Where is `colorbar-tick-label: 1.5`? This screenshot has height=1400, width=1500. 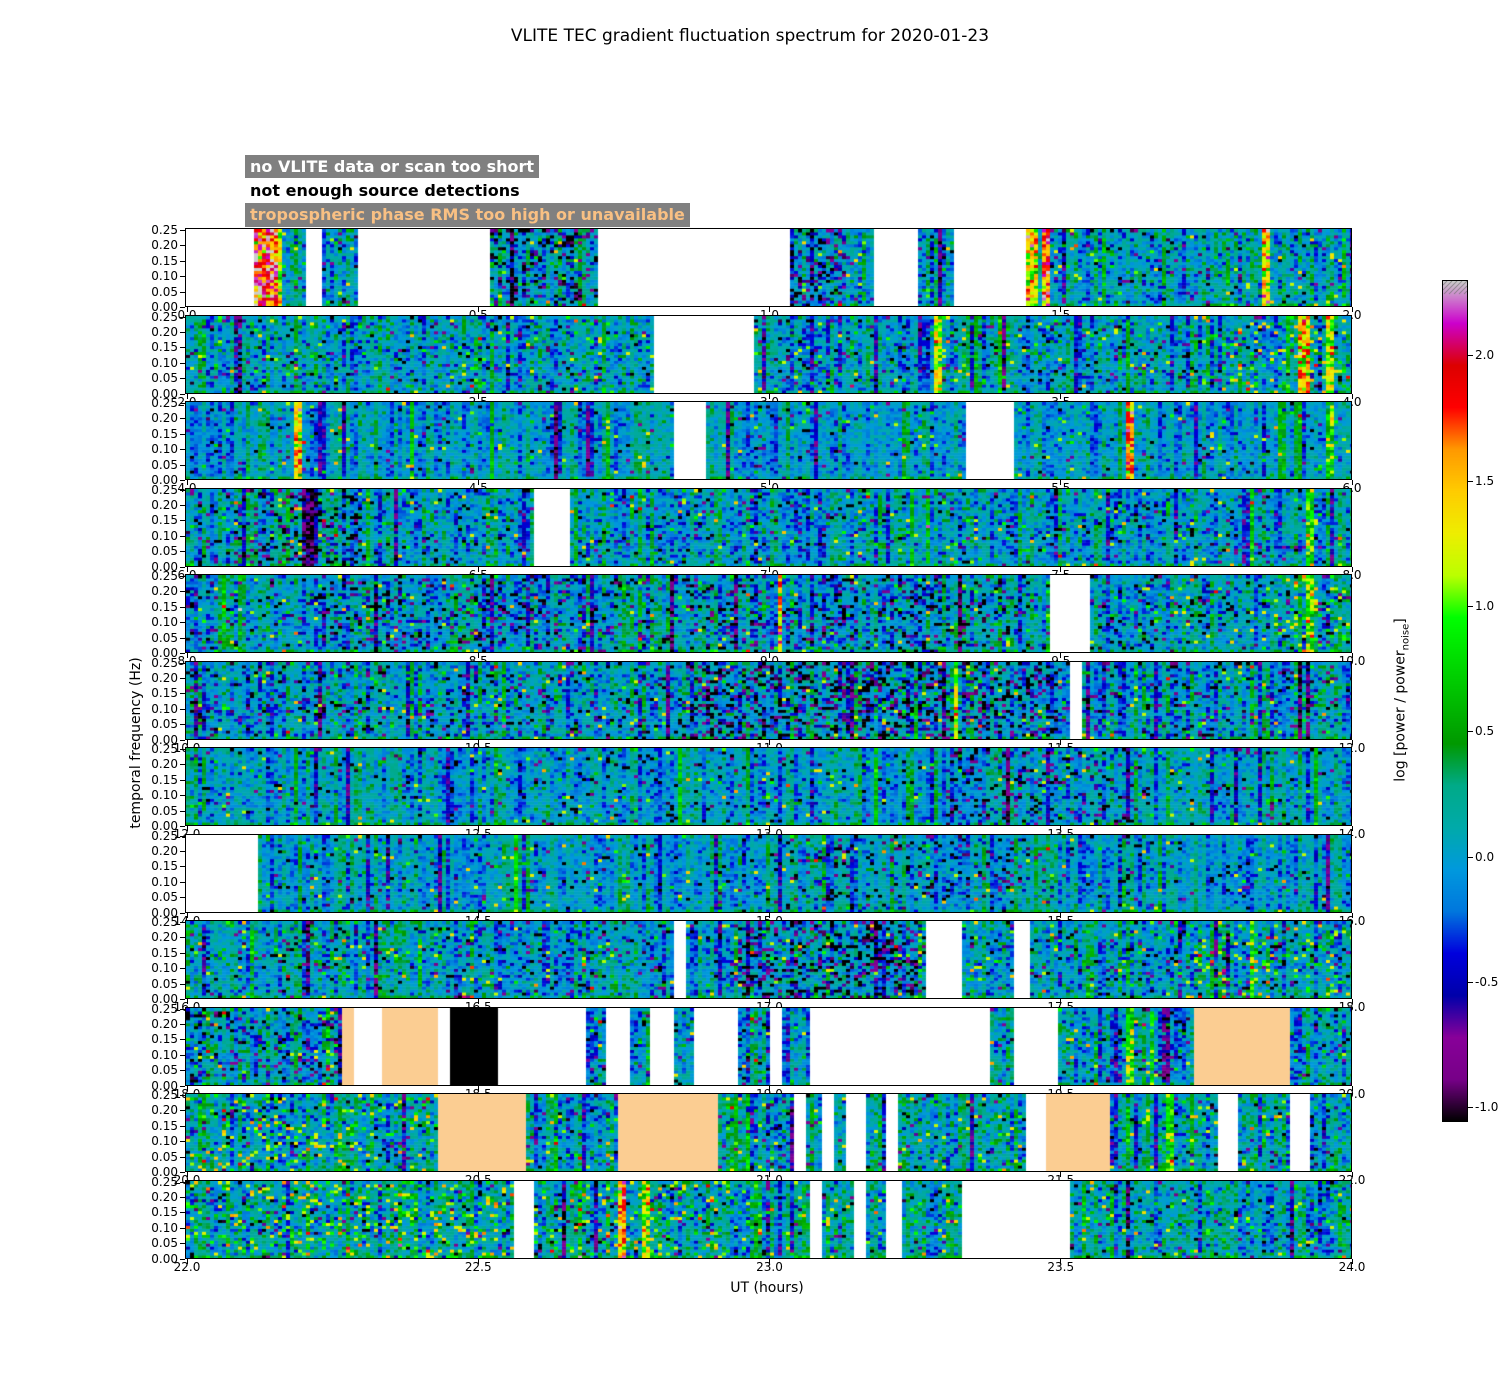
colorbar-tick-label: 1.5 is located at coordinates (1485, 480).